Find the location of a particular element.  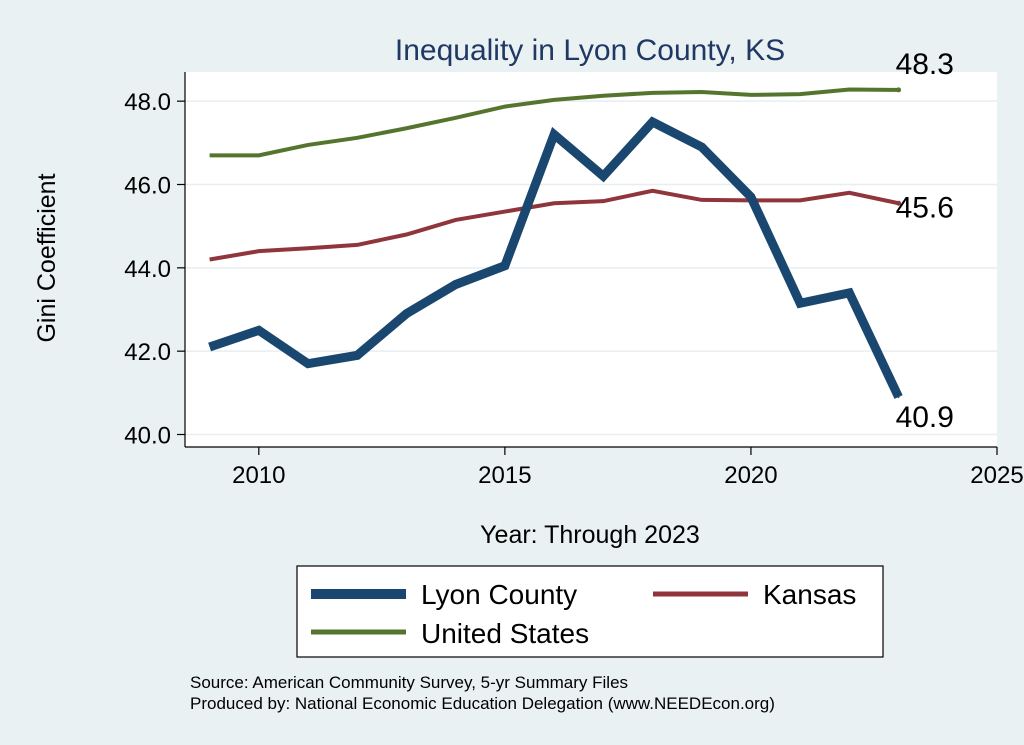

y-tick-label: 44.0 is located at coordinates (147, 269).